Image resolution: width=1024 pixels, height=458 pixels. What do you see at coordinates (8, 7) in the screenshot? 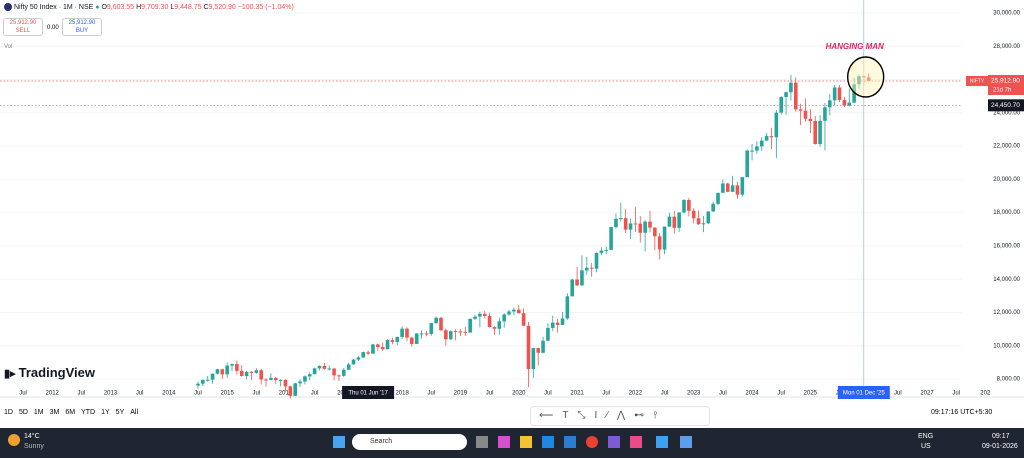
I see `symbol-icon` at bounding box center [8, 7].